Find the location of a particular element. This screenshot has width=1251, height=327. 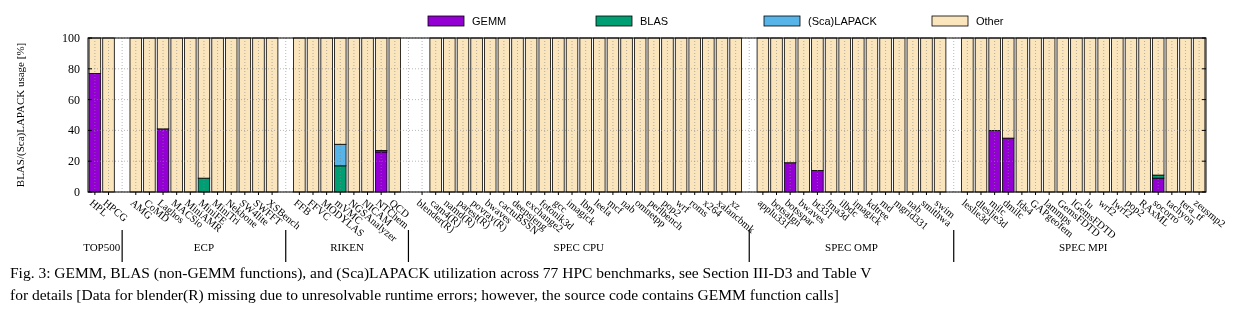

text: TOP500 is located at coordinates (102, 247).